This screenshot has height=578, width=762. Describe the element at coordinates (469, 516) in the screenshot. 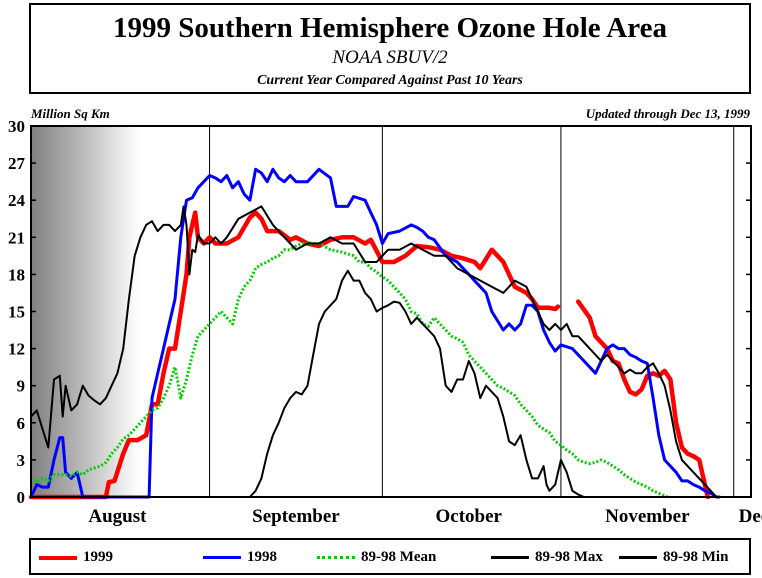

I see `x-month-label: October` at that location.